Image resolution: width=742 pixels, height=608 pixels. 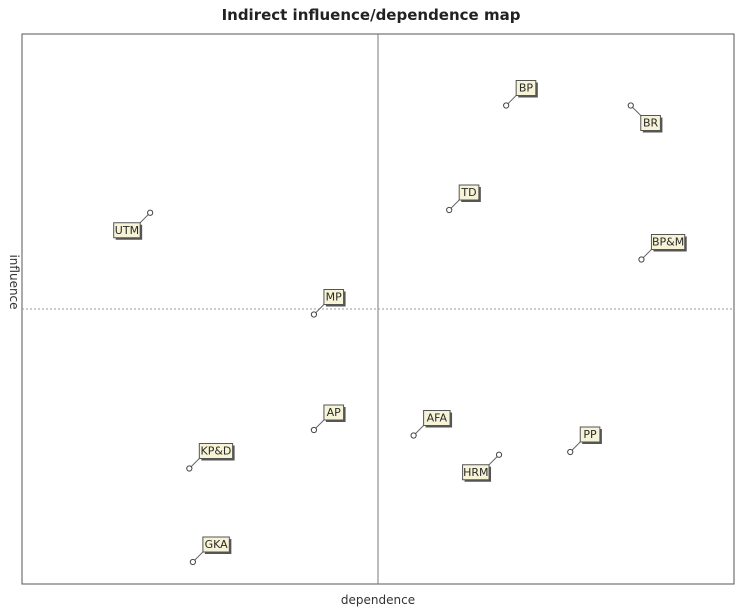 I want to click on point-label: MP, so click(x=334, y=297).